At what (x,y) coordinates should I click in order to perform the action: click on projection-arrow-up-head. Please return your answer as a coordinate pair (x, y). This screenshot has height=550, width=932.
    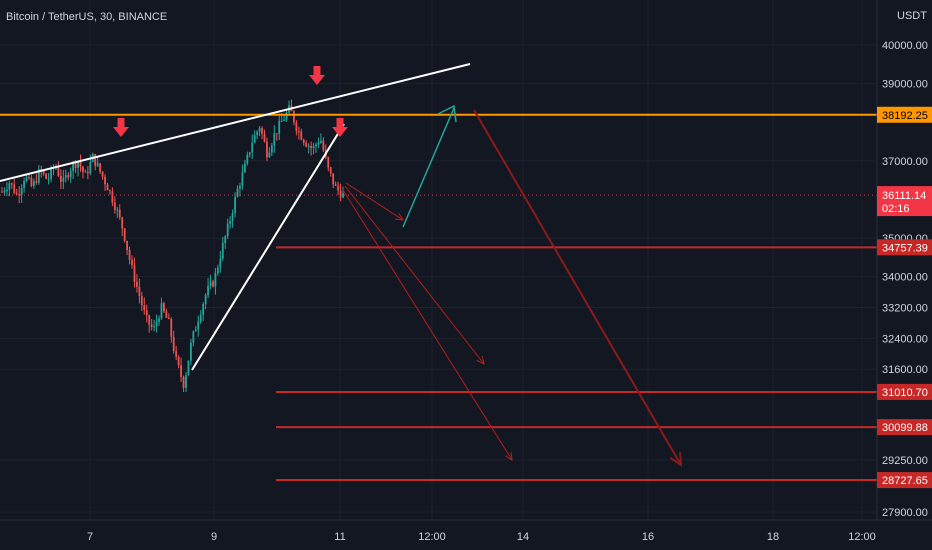
    Looking at the image, I should click on (447, 113).